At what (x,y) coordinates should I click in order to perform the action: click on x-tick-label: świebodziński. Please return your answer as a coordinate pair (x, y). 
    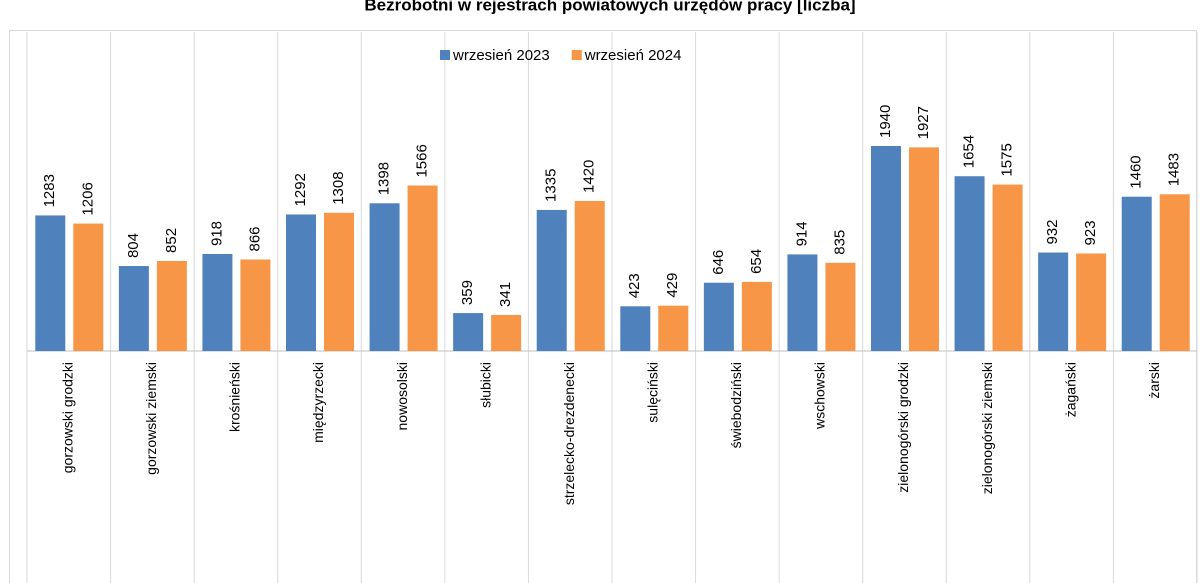
    Looking at the image, I should click on (736, 405).